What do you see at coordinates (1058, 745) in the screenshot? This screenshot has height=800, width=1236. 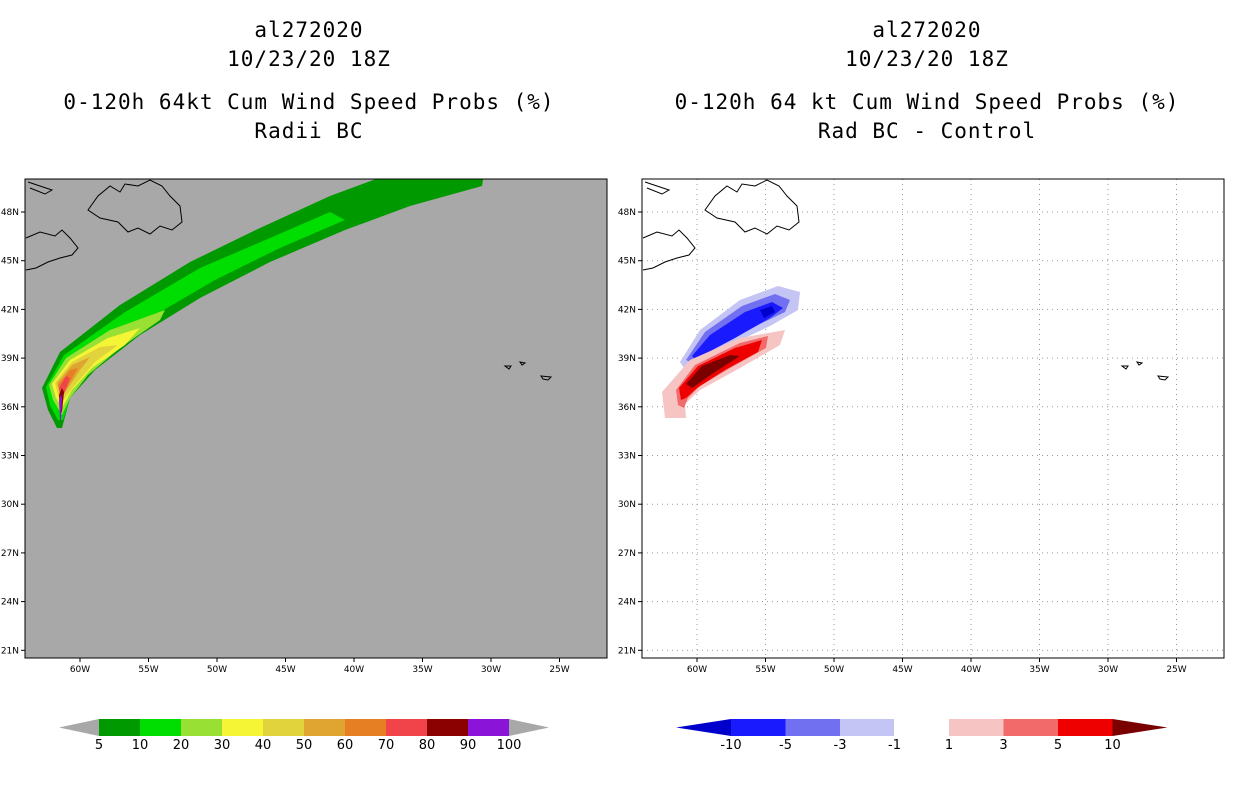 I see `right-colorbar-label: 5` at bounding box center [1058, 745].